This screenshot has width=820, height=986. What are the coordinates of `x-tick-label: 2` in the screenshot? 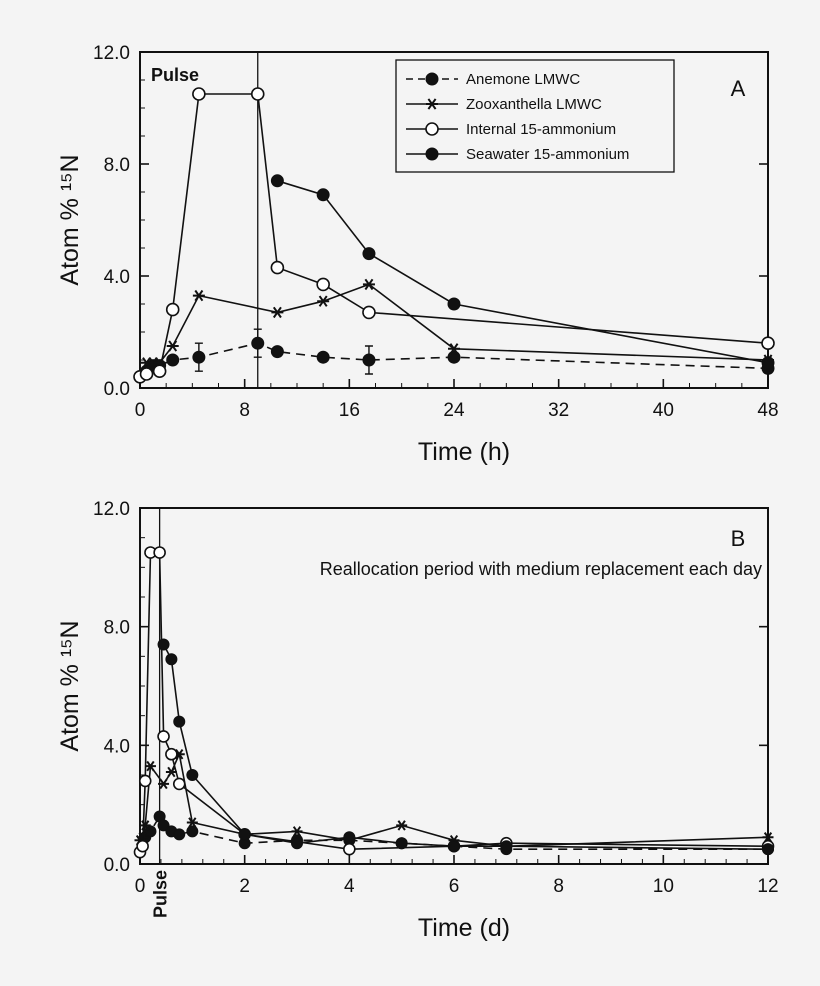 It's located at (244, 886).